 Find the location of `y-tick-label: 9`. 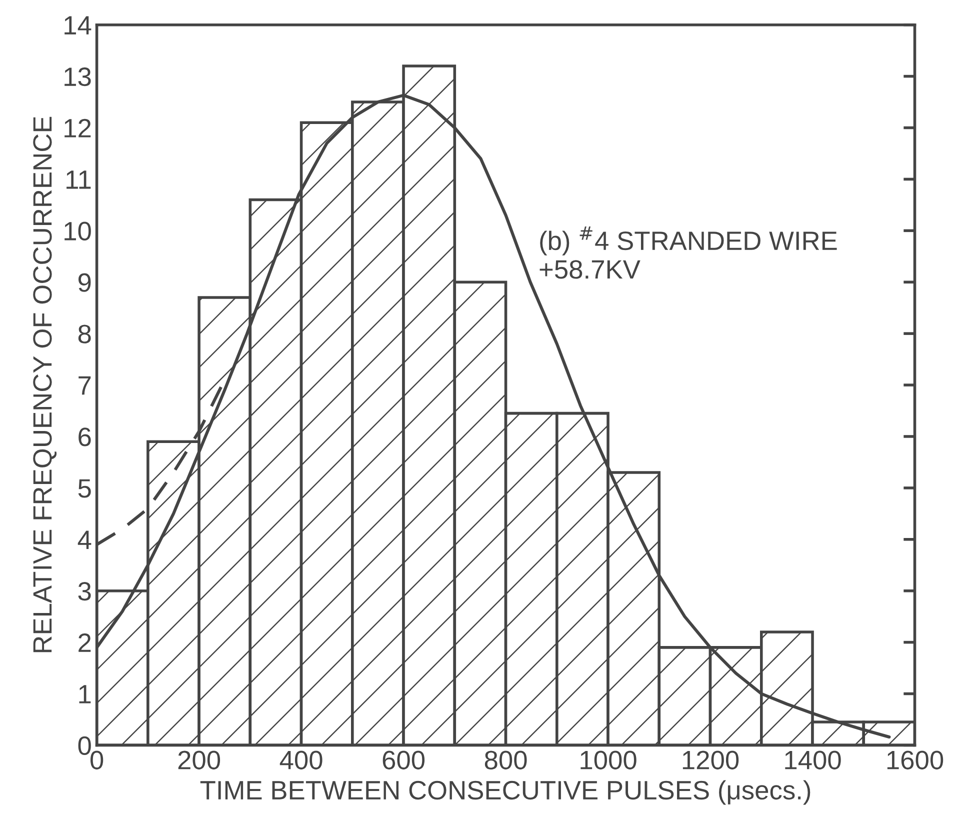

y-tick-label: 9 is located at coordinates (84, 282).